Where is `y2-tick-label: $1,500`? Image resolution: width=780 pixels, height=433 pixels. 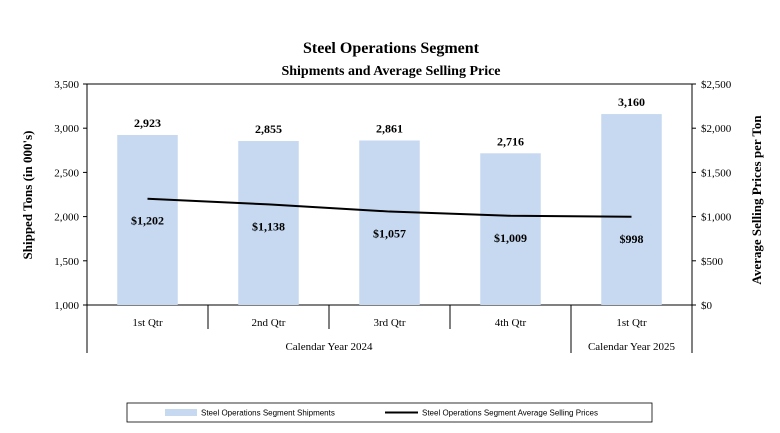
y2-tick-label: $1,500 is located at coordinates (716, 173).